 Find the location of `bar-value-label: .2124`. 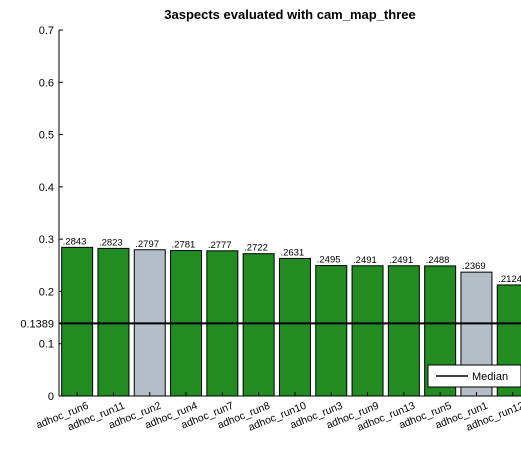

bar-value-label: .2124 is located at coordinates (509, 279).